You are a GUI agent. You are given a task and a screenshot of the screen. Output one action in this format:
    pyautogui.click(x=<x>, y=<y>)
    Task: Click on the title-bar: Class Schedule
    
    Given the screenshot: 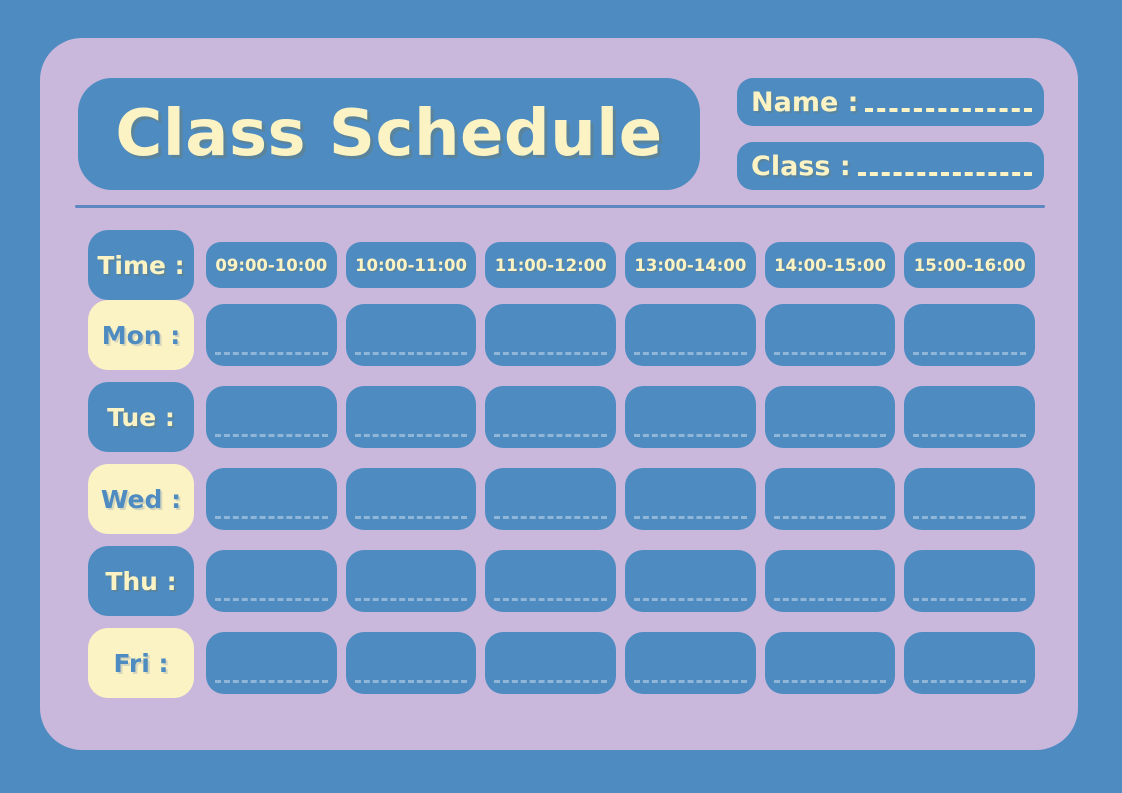 What is the action you would take?
    pyautogui.click(x=389, y=134)
    